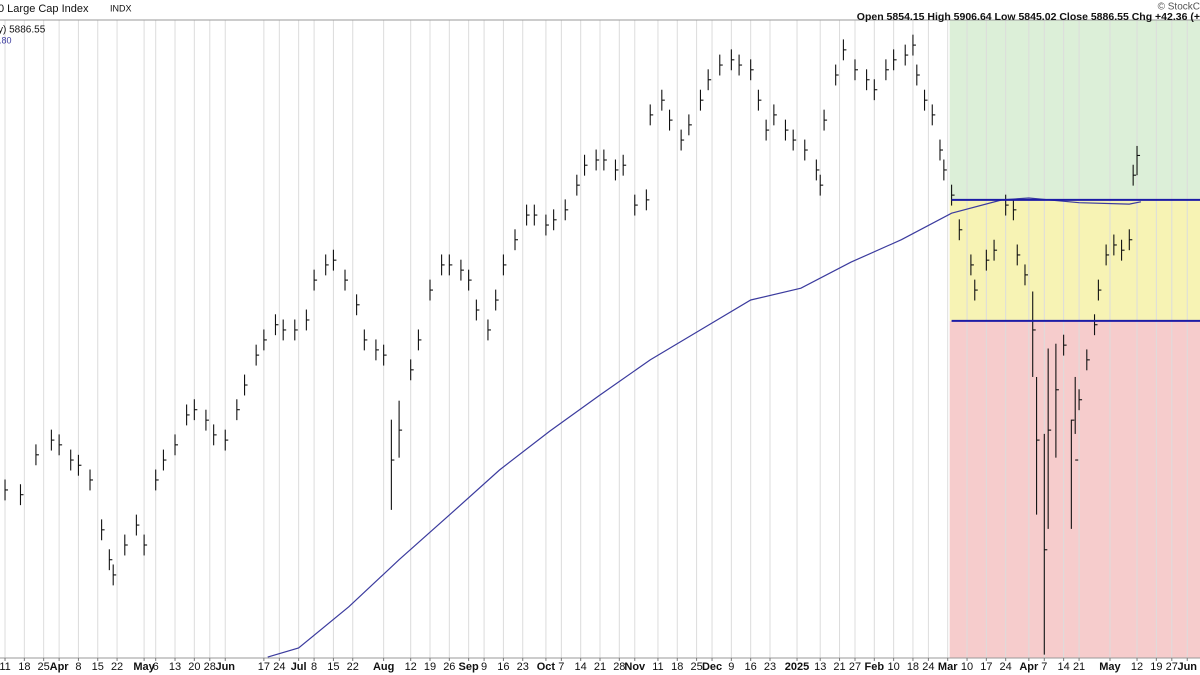 The image size is (1200, 675). I want to click on x-tick-label: Dec, so click(712, 667).